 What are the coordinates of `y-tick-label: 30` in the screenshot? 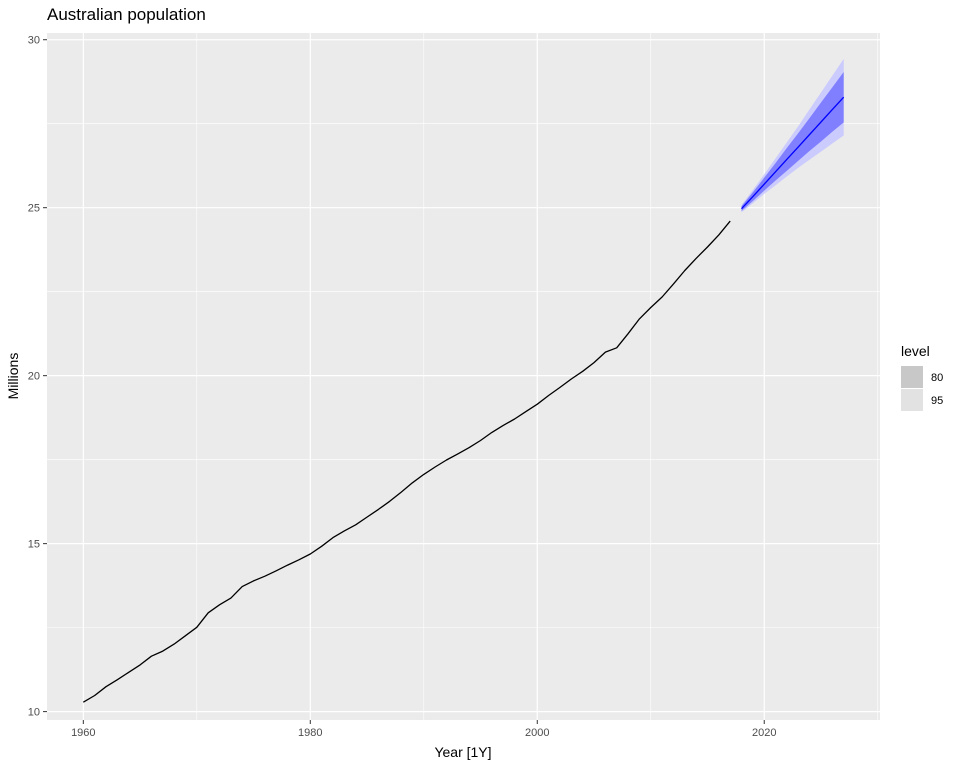 It's located at (34, 41).